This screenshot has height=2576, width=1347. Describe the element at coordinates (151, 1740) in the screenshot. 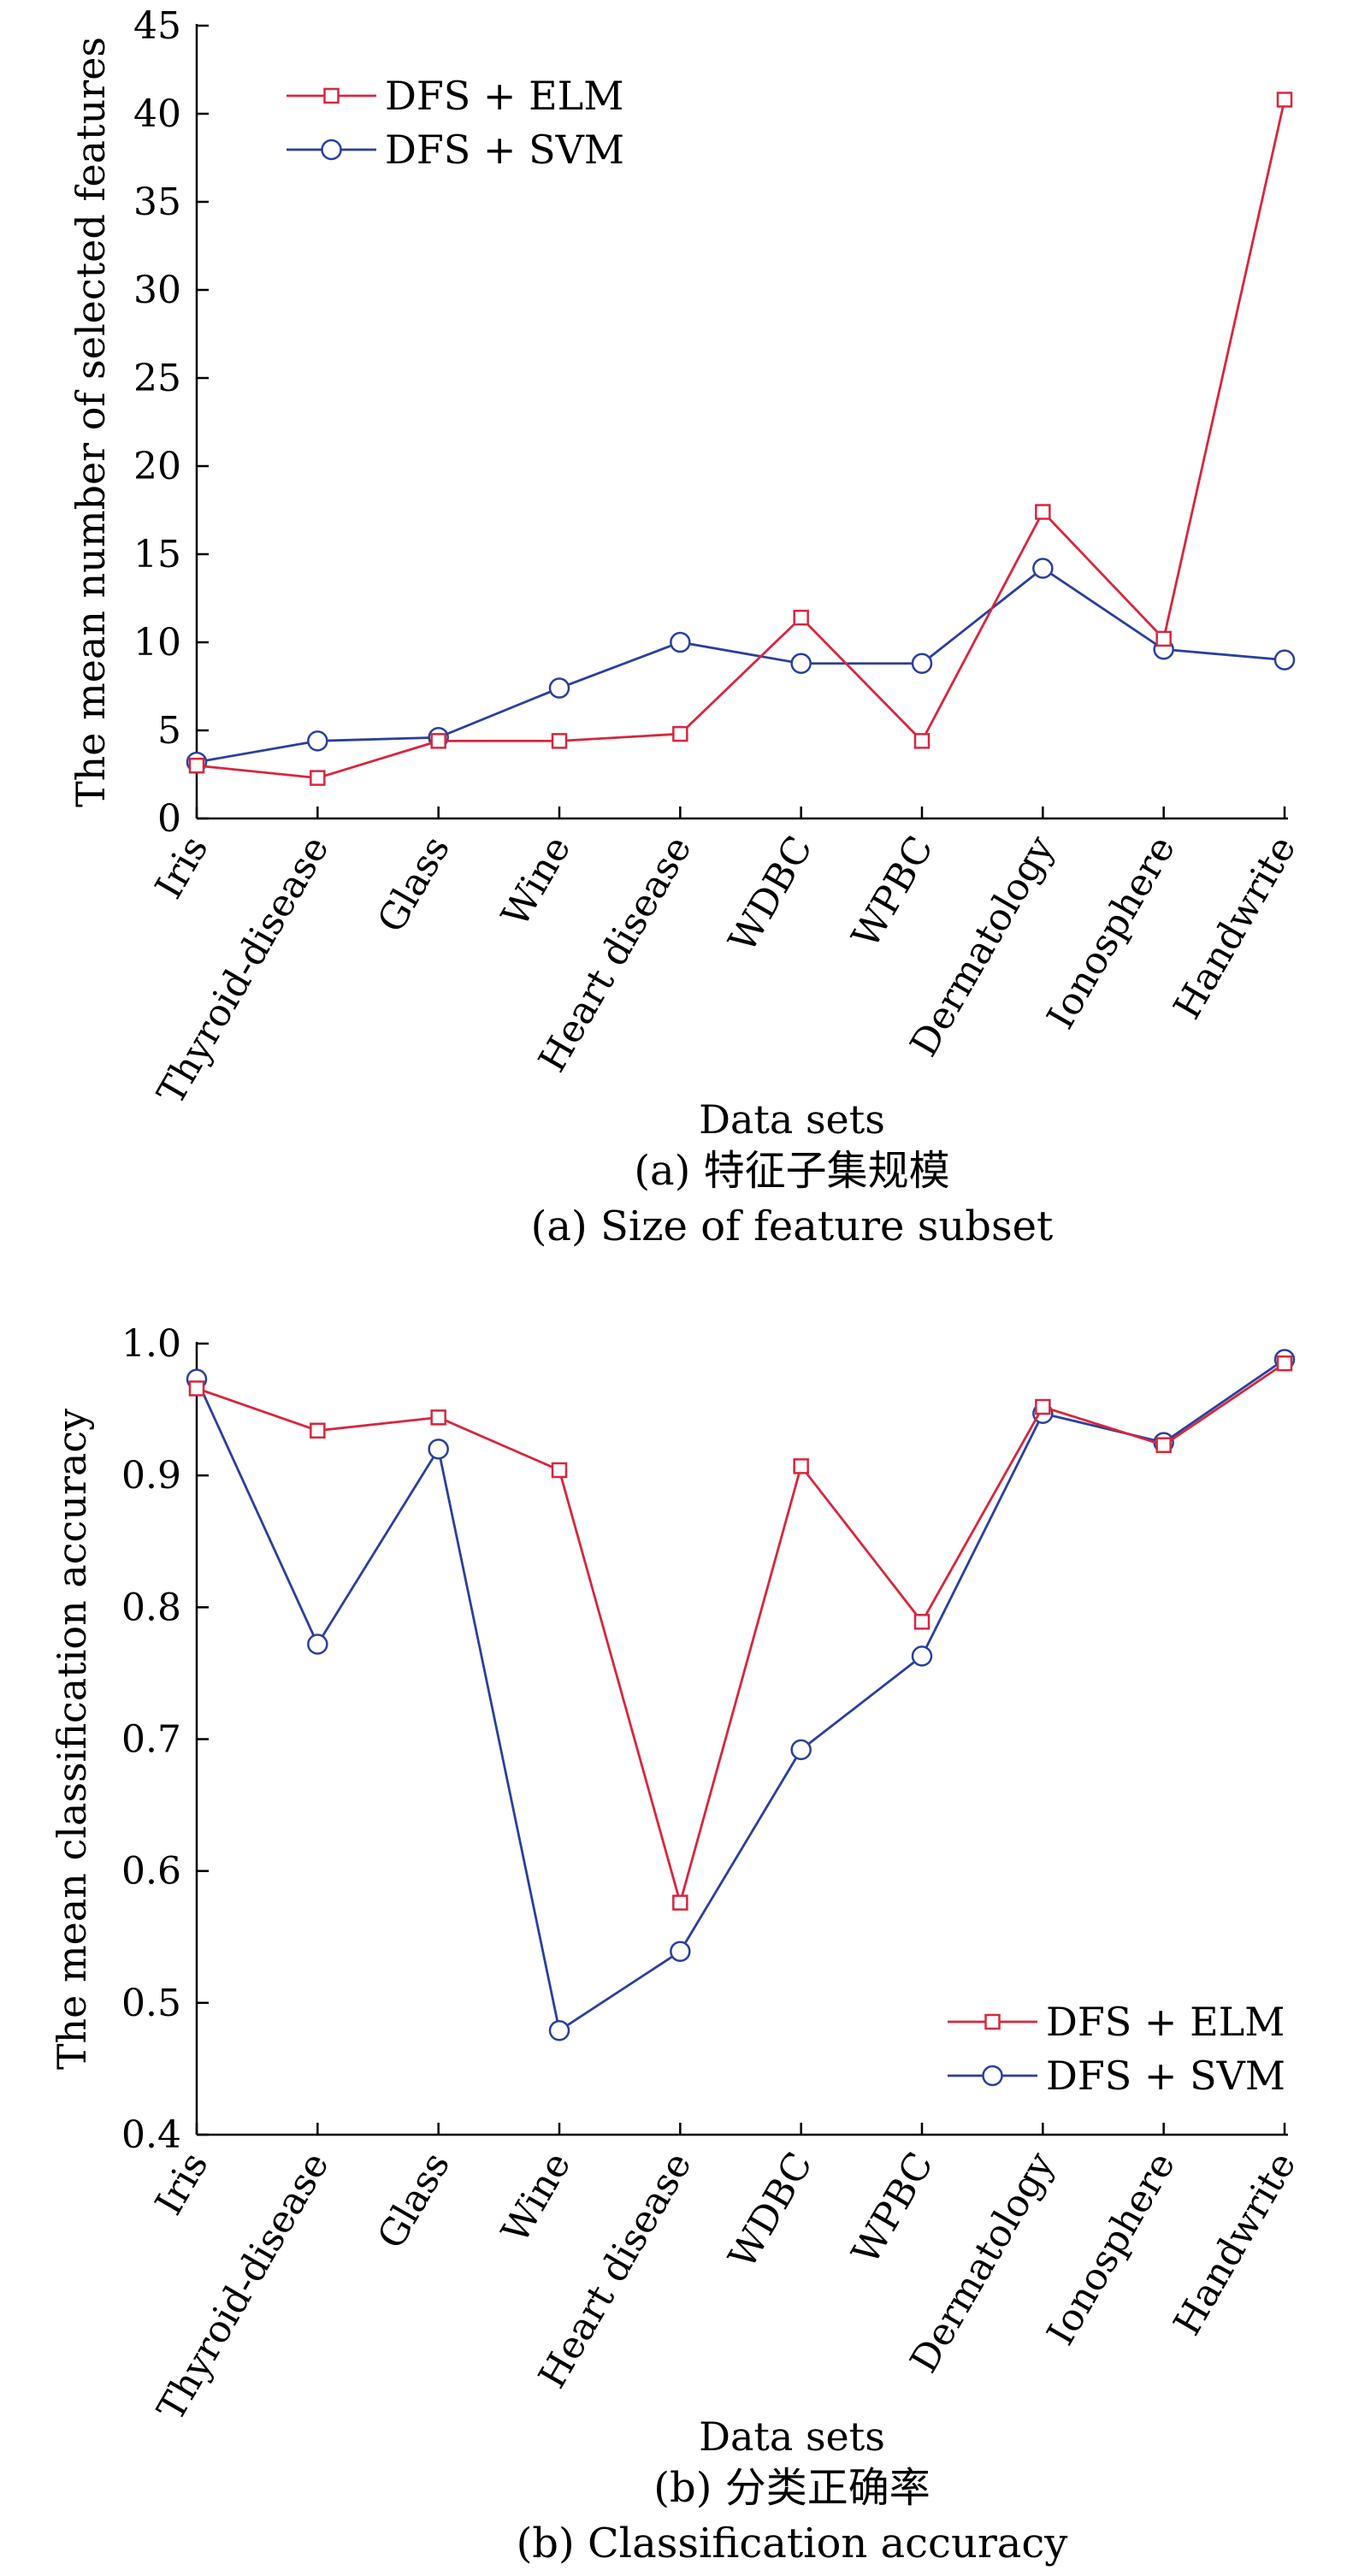

I see `y-tick-label: 0.7` at that location.